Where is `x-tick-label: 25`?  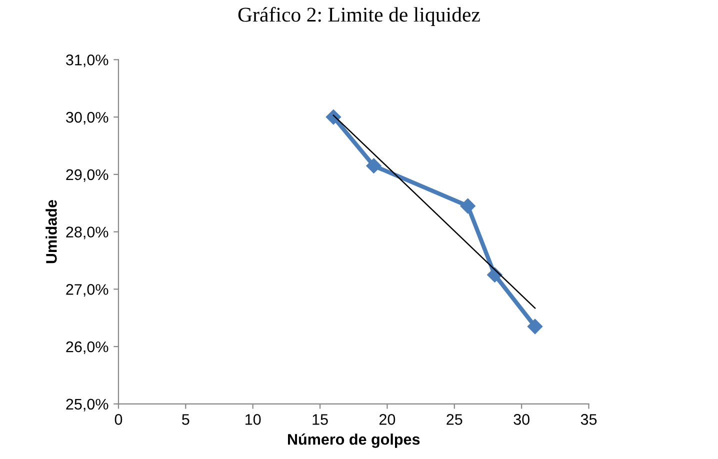 x-tick-label: 25 is located at coordinates (454, 419).